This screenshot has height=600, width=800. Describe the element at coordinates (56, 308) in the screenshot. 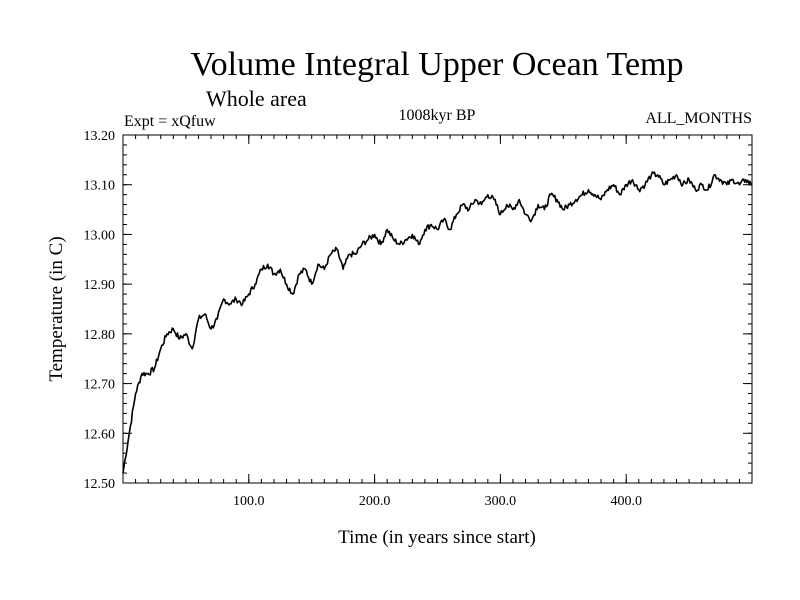

I see `y-axis-title: Temperature (in C)` at that location.